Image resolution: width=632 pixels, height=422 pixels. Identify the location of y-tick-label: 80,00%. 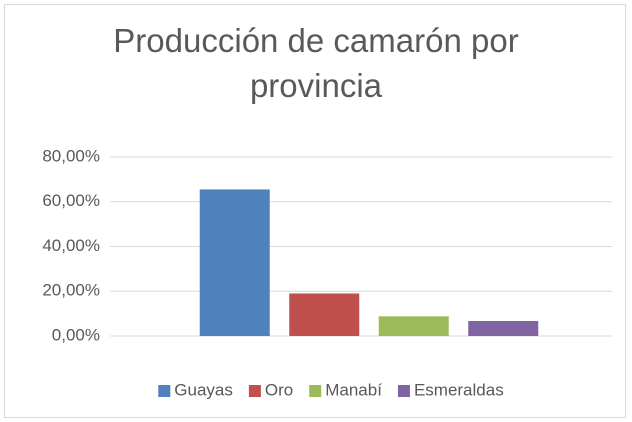
(71, 155).